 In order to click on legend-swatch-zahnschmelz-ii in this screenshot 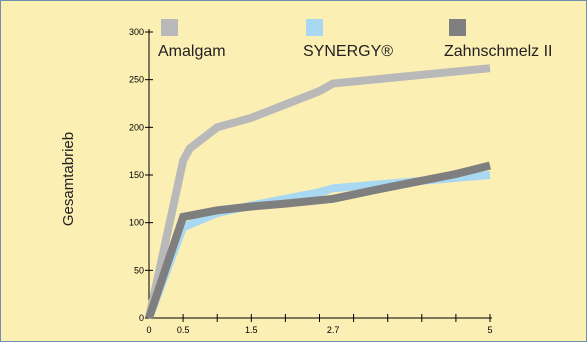, I will do `click(457, 27)`.